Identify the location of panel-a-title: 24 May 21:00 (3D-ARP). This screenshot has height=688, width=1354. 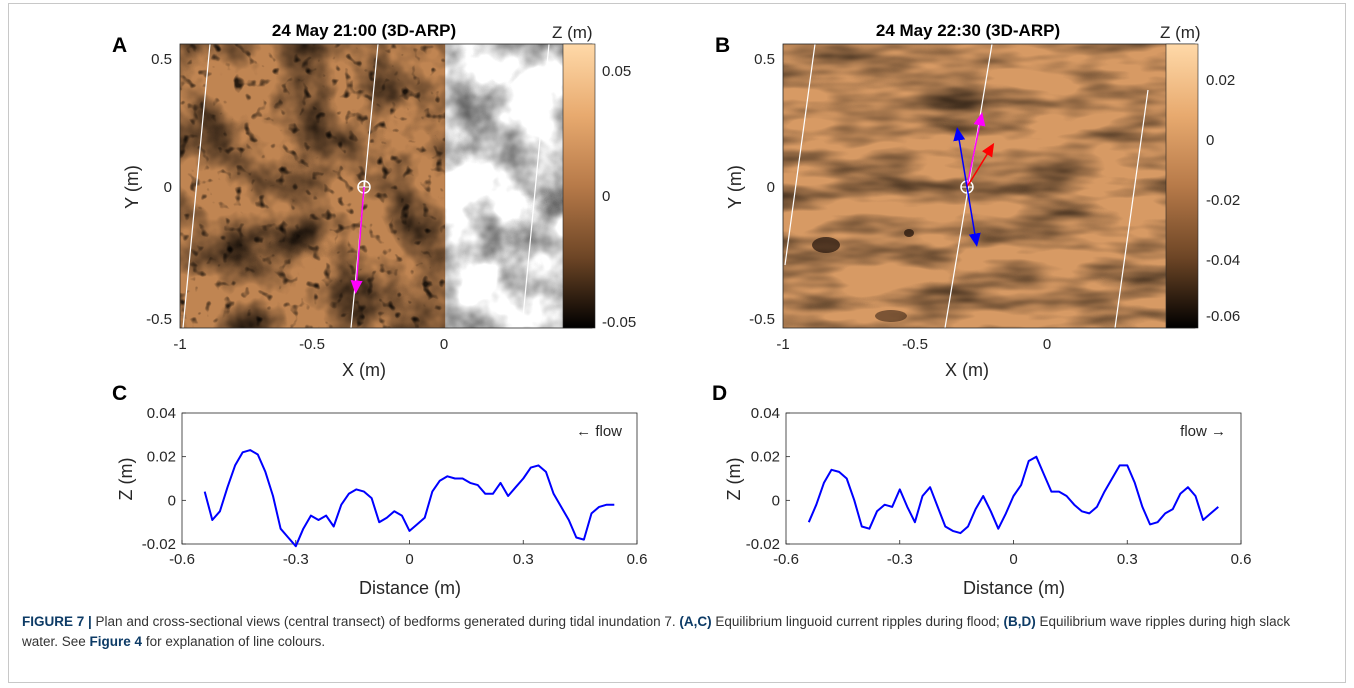
(364, 30).